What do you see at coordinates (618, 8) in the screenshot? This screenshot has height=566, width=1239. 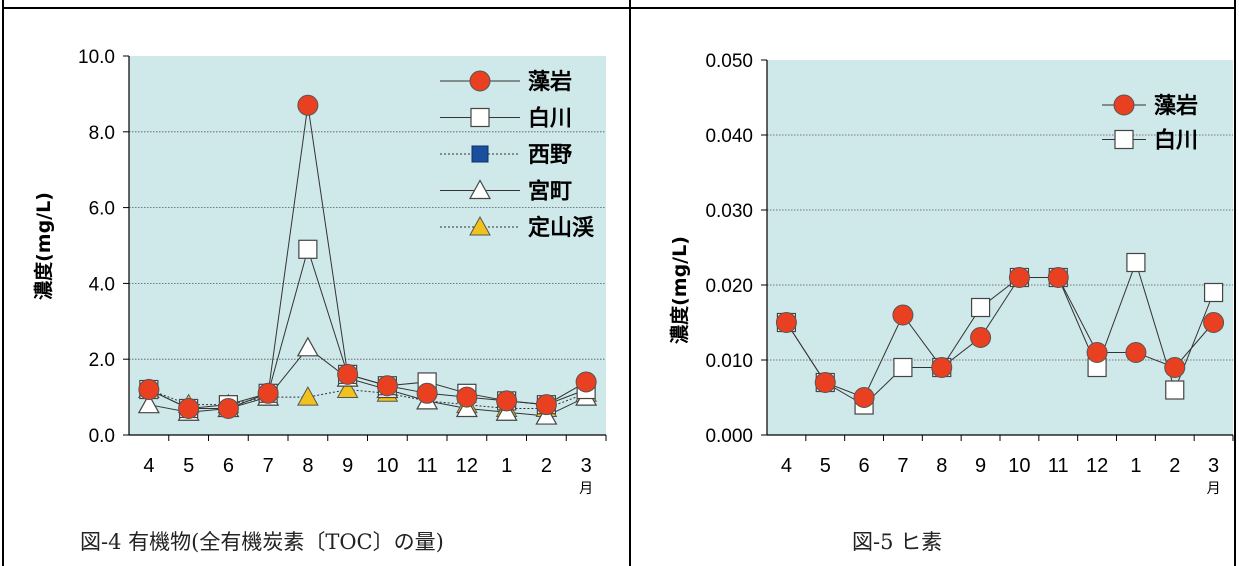 I see `table-border-top` at bounding box center [618, 8].